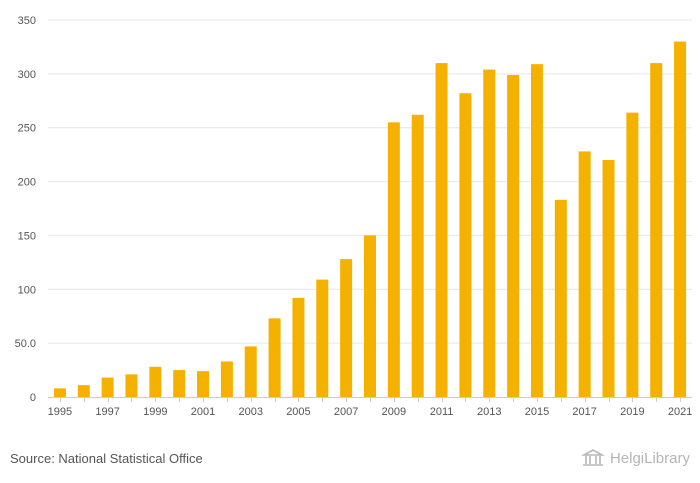 The width and height of the screenshot is (700, 483). What do you see at coordinates (322, 338) in the screenshot?
I see `bar-2006` at bounding box center [322, 338].